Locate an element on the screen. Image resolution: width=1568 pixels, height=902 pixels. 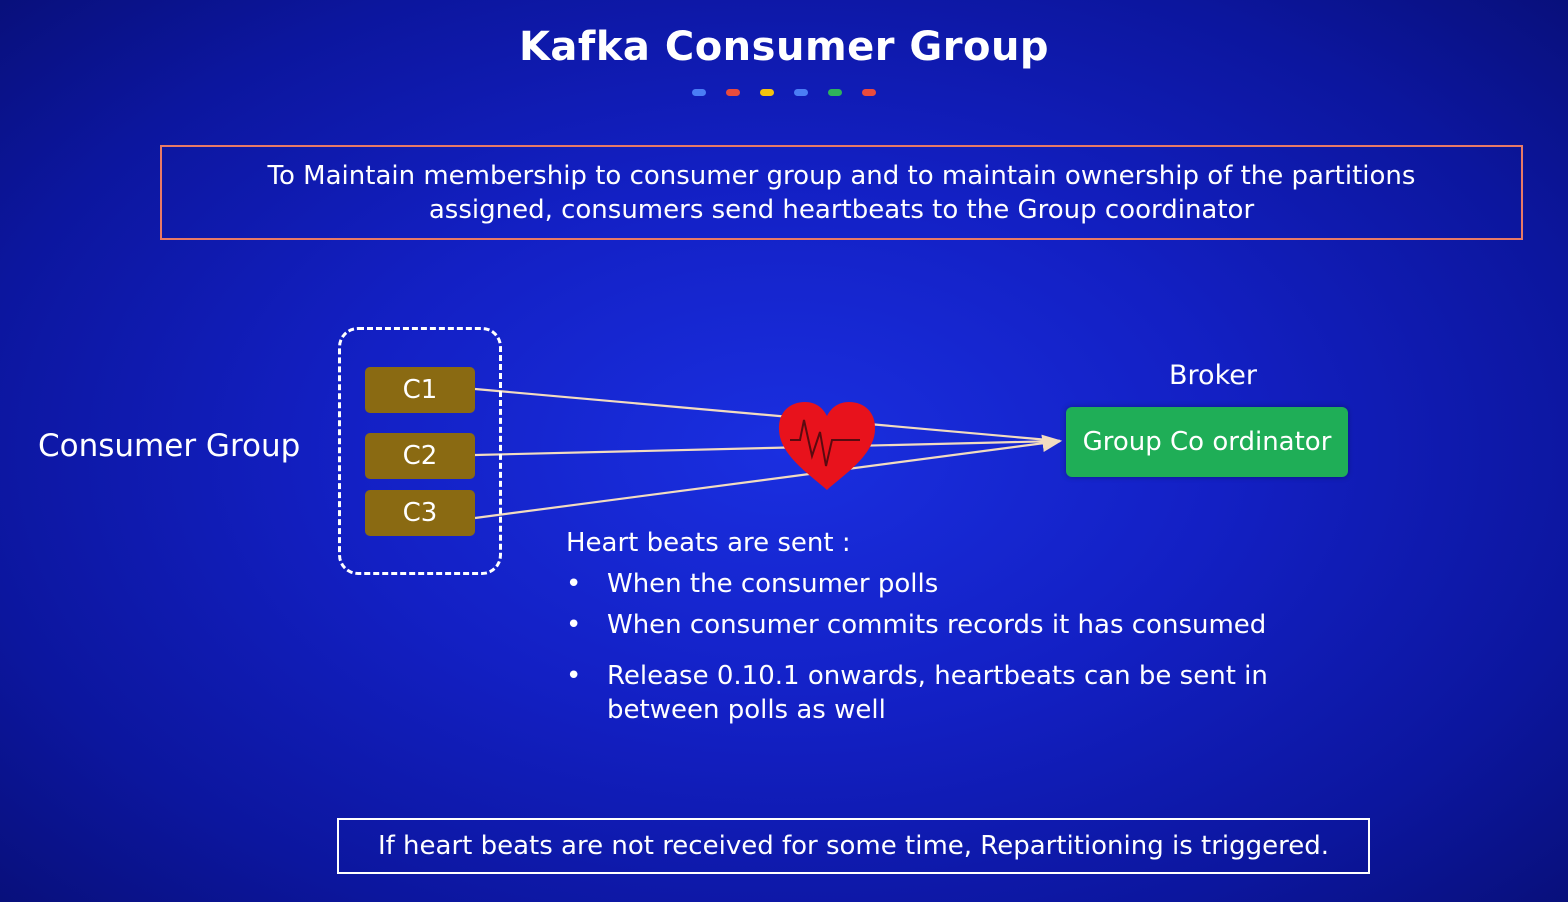
consumer-group-box is located at coordinates (420, 451).